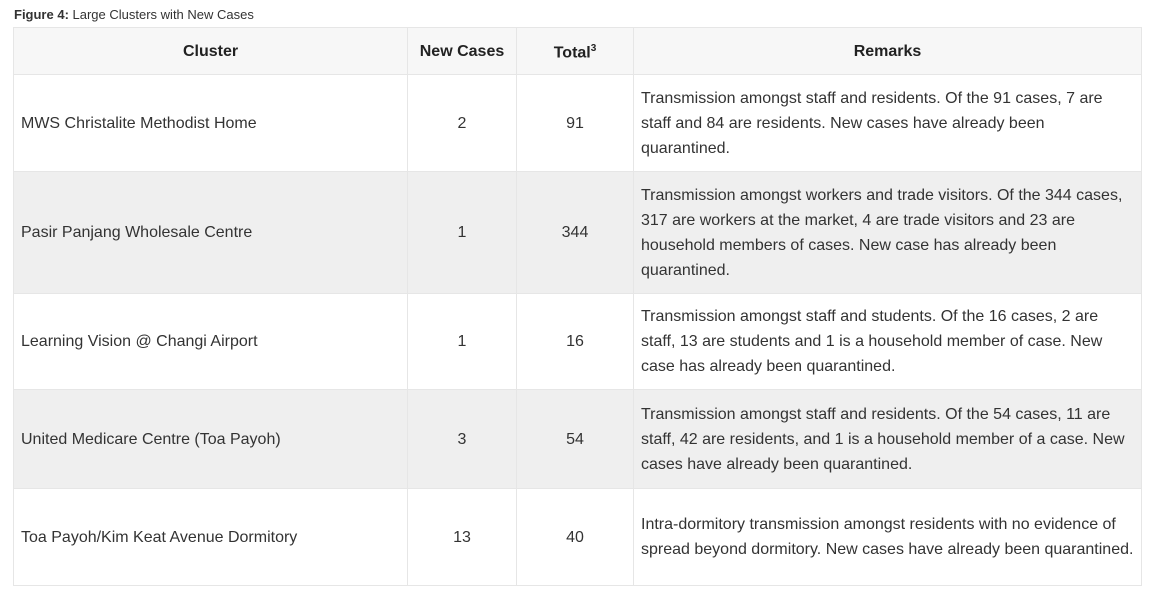 This screenshot has width=1153, height=595. What do you see at coordinates (210, 341) in the screenshot?
I see `cluster-cell: Learning Vision @ Changi Airport` at bounding box center [210, 341].